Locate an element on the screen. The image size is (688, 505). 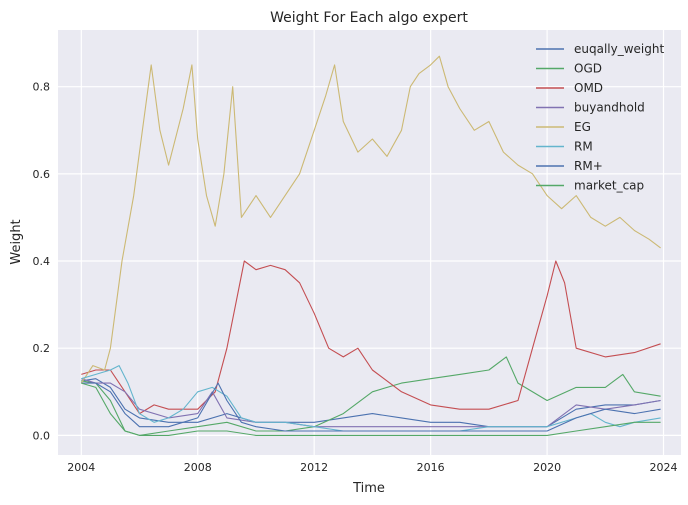
legend-label: RM+ is located at coordinates (588, 166).